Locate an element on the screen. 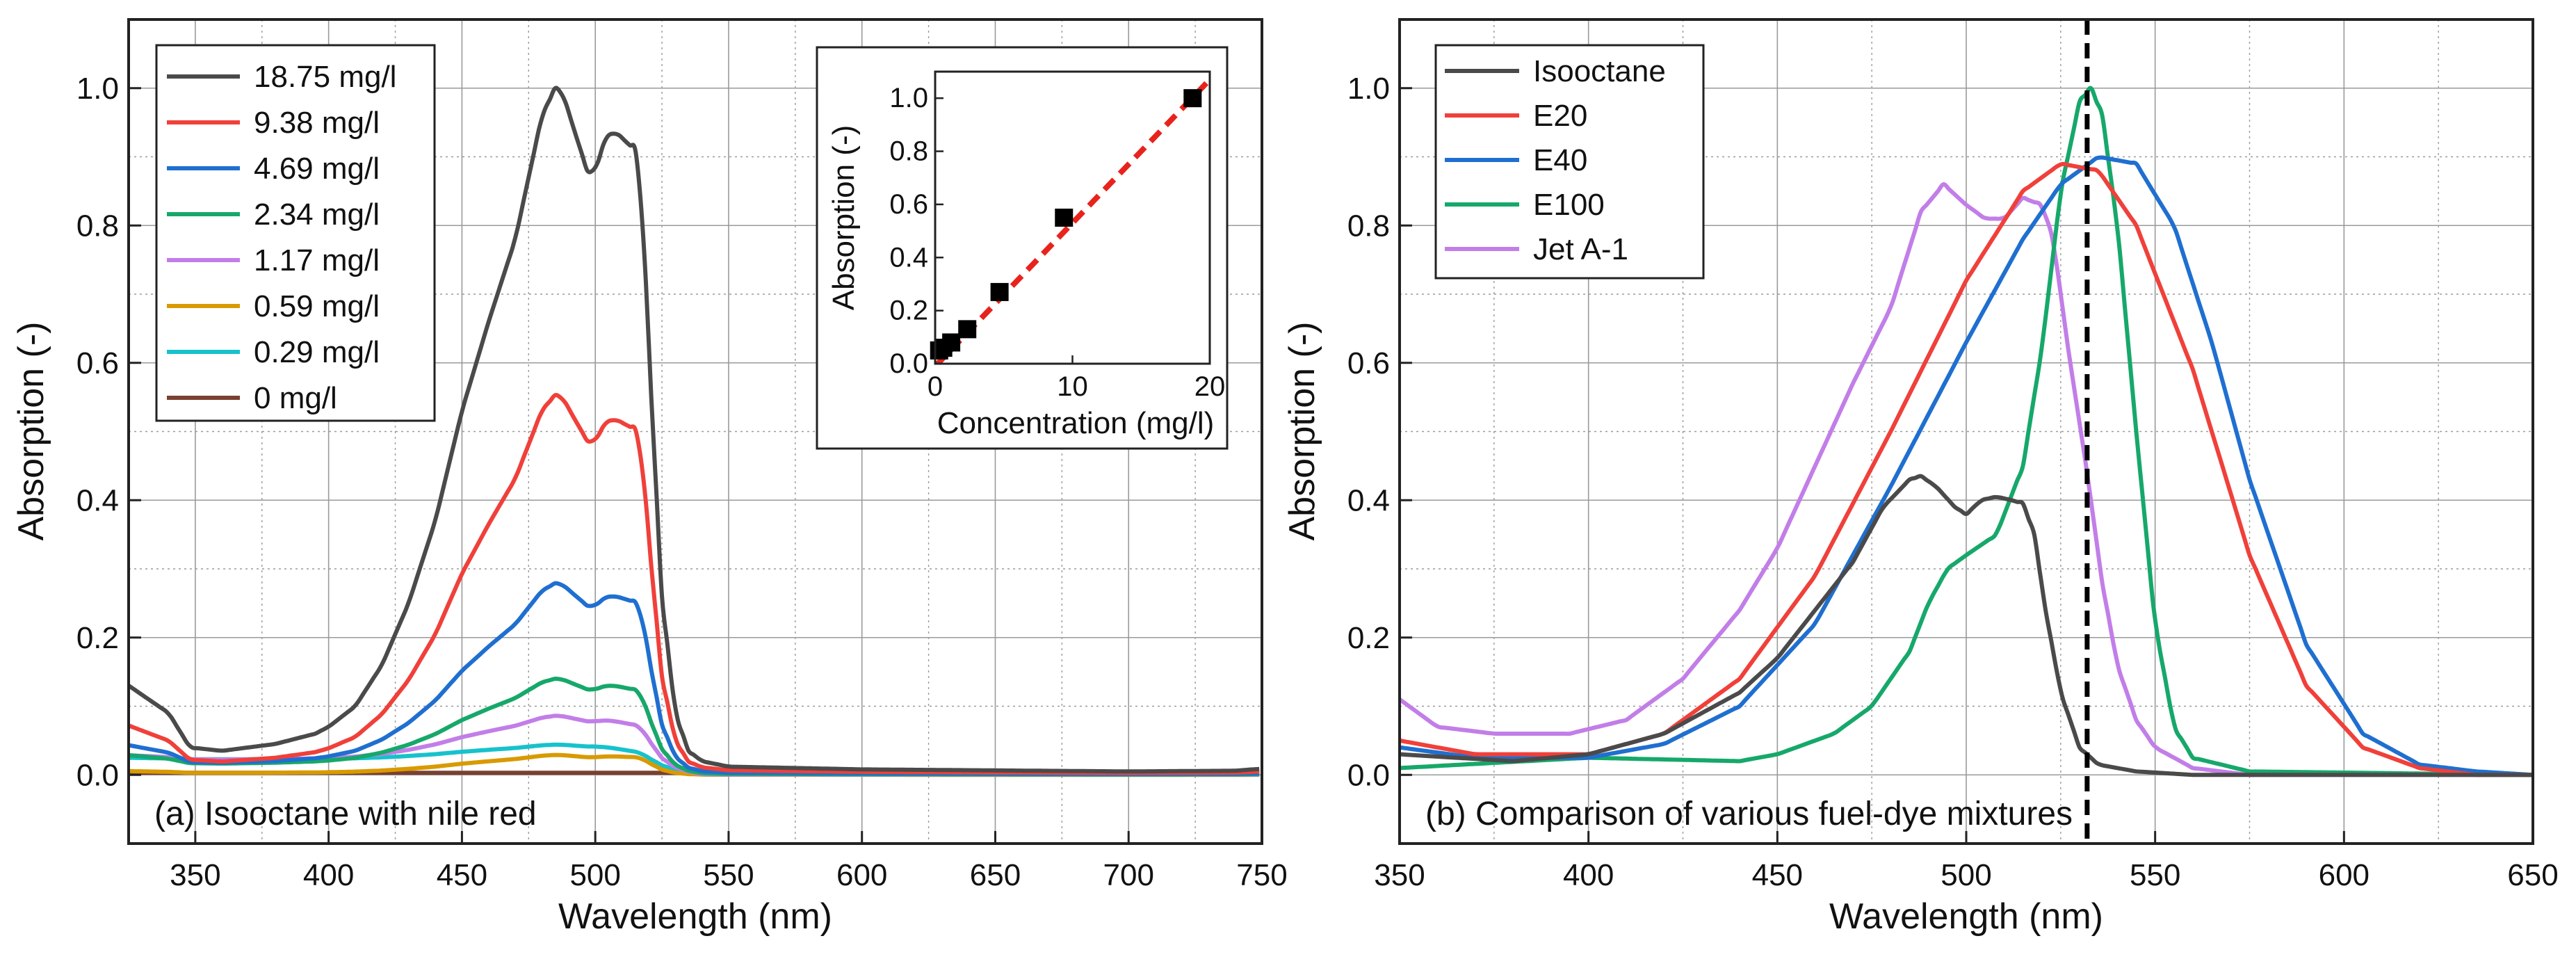  panel-a-legend-box is located at coordinates (295, 233).